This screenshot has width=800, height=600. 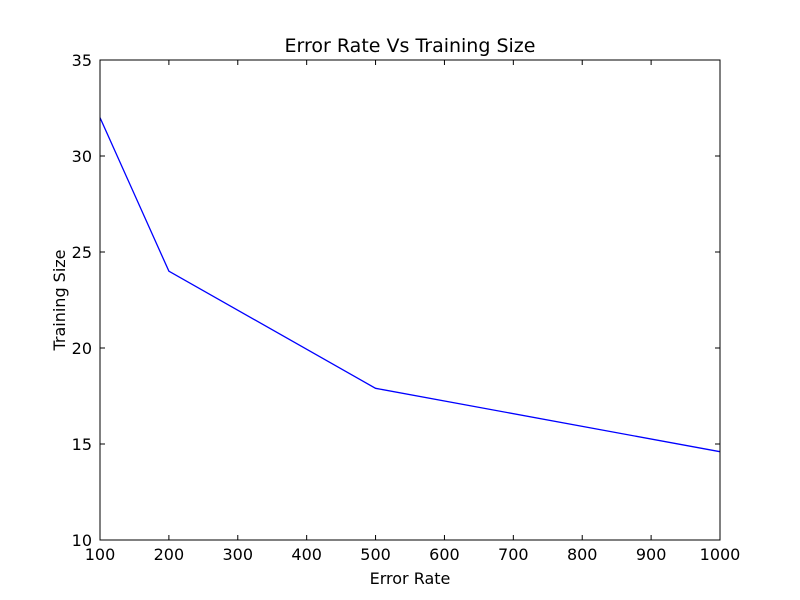 What do you see at coordinates (410, 46) in the screenshot?
I see `chart-title: Error Rate Vs Training Size` at bounding box center [410, 46].